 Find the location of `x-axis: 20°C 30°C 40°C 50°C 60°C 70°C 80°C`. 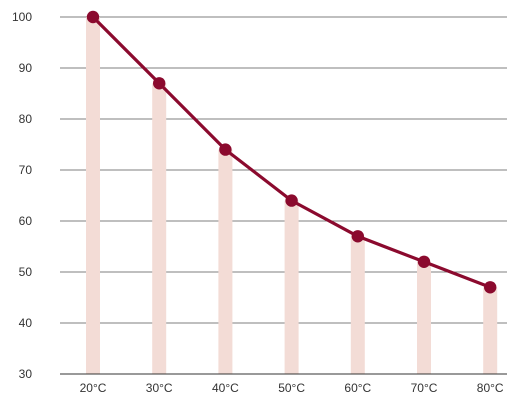

x-axis: 20°C 30°C 40°C 50°C 60°C 70°C 80°C is located at coordinates (283, 384).